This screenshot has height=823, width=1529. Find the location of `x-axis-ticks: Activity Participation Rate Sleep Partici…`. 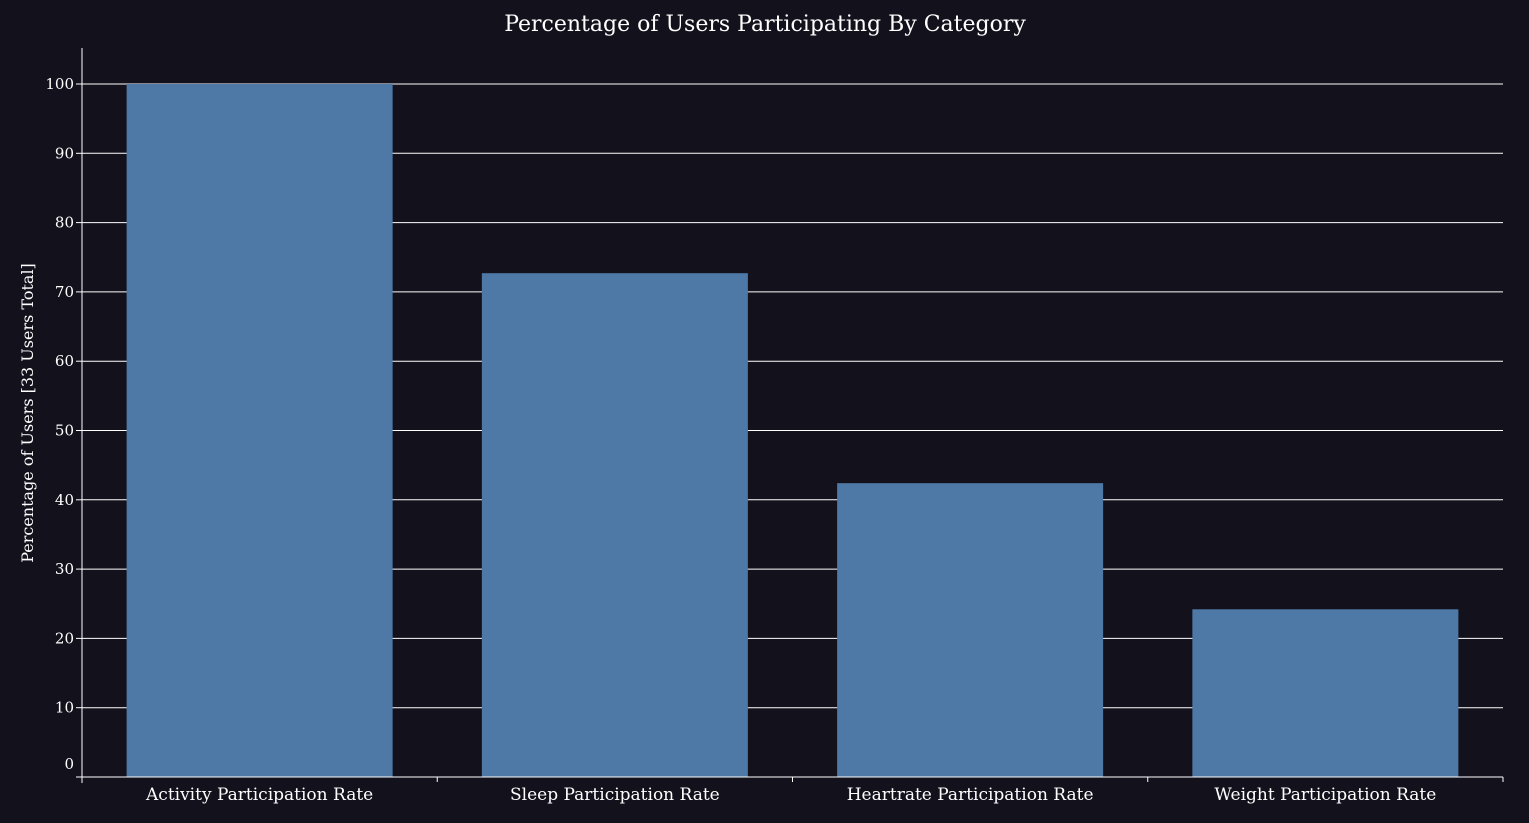

x-axis-ticks: Activity Participation Rate Sleep Partici… is located at coordinates (792, 791).